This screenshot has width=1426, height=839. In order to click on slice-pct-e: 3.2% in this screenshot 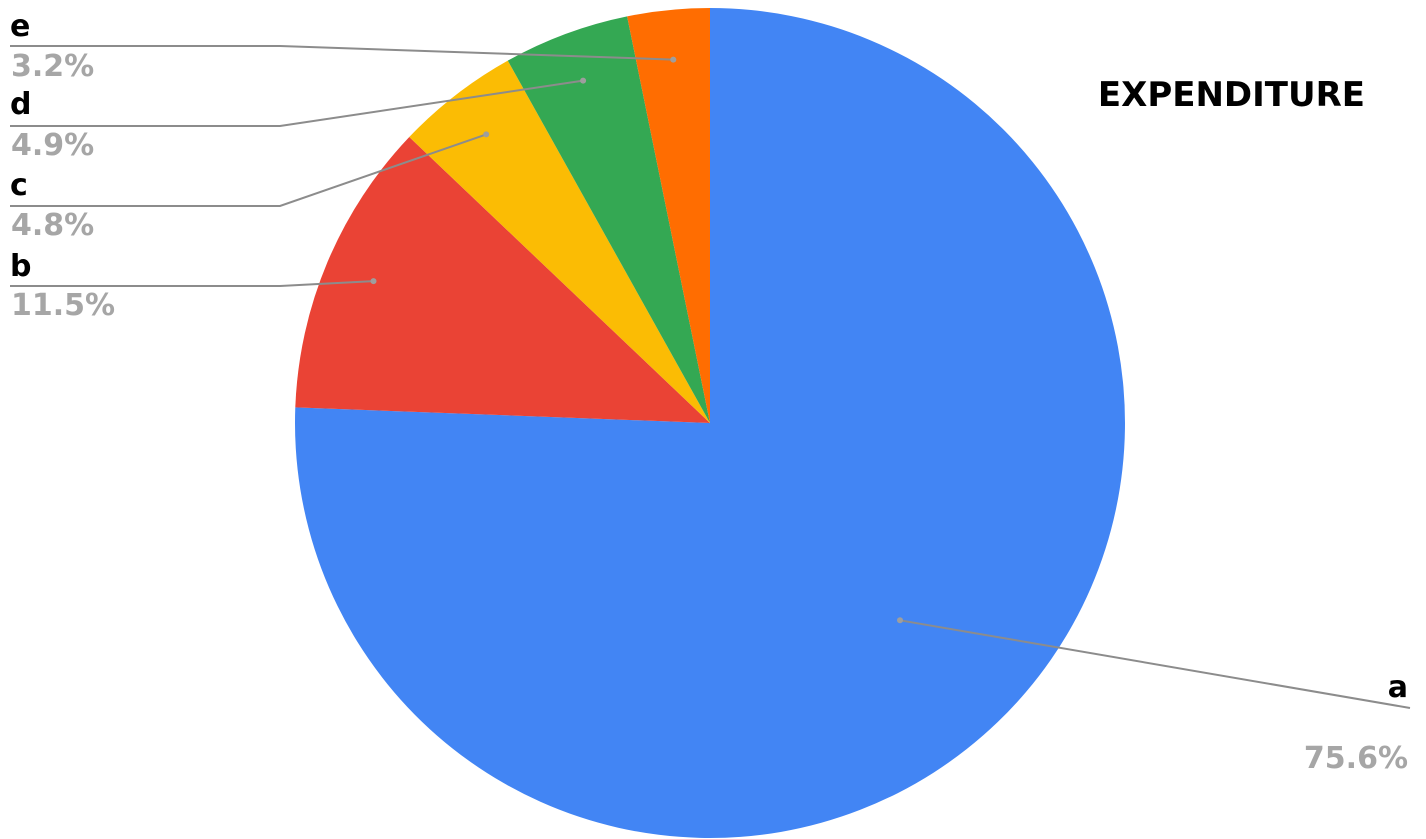, I will do `click(52, 66)`.